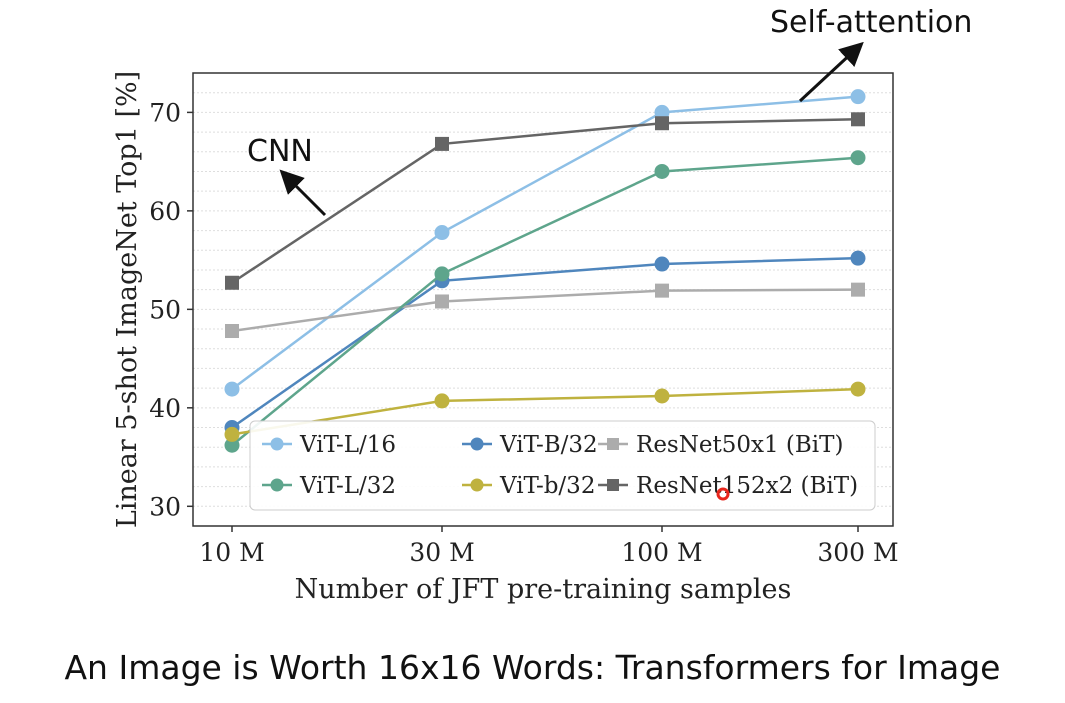 The width and height of the screenshot is (1065, 703). Describe the element at coordinates (747, 486) in the screenshot. I see `legend-label: ResNet152x2 (BiT)` at that location.